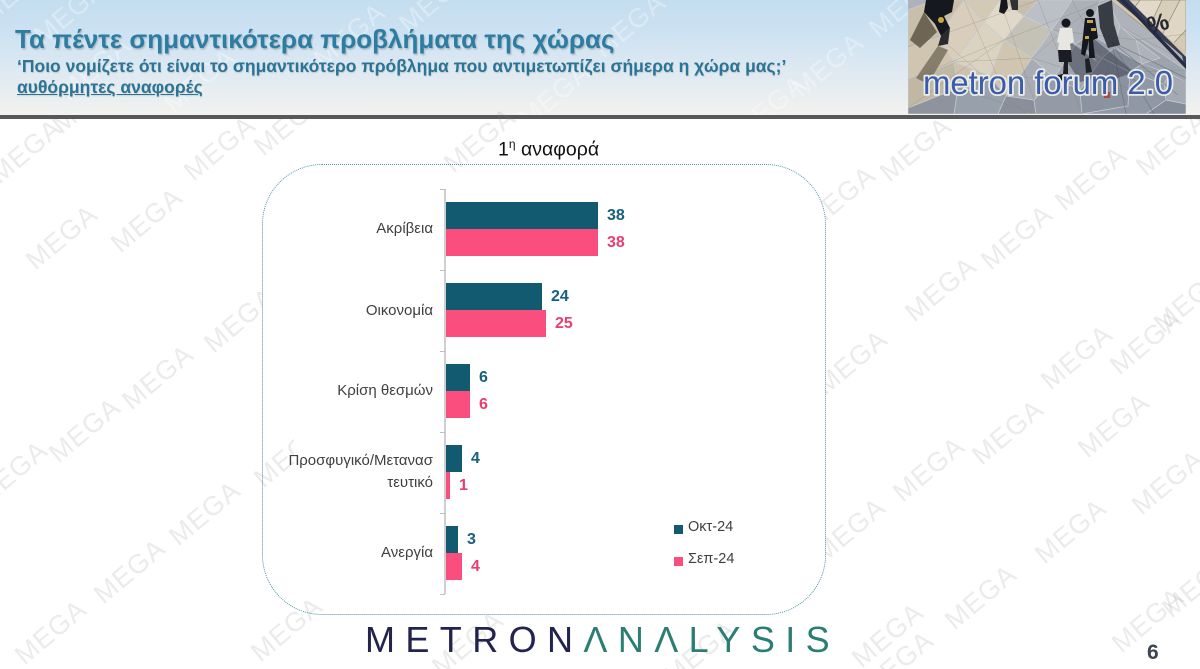  Describe the element at coordinates (1048, 82) in the screenshot. I see `svg-text: metron forum 2.0` at that location.